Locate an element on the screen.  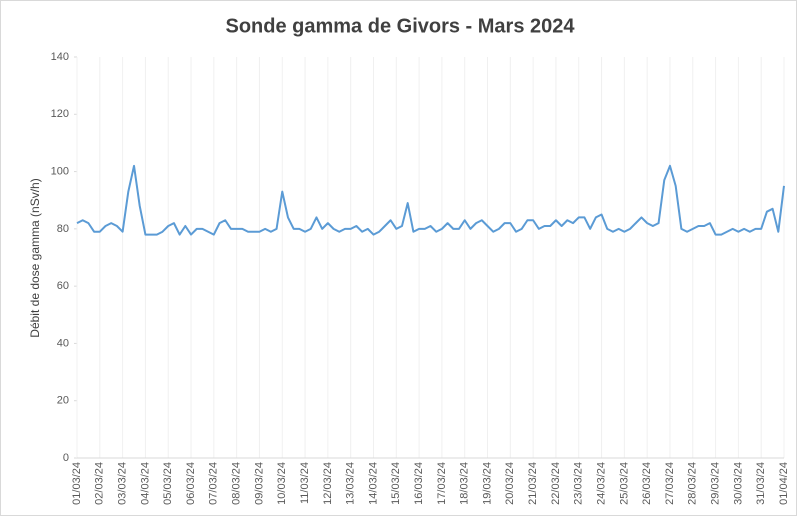
x-tick-label: 18/03/24 is located at coordinates (465, 483).